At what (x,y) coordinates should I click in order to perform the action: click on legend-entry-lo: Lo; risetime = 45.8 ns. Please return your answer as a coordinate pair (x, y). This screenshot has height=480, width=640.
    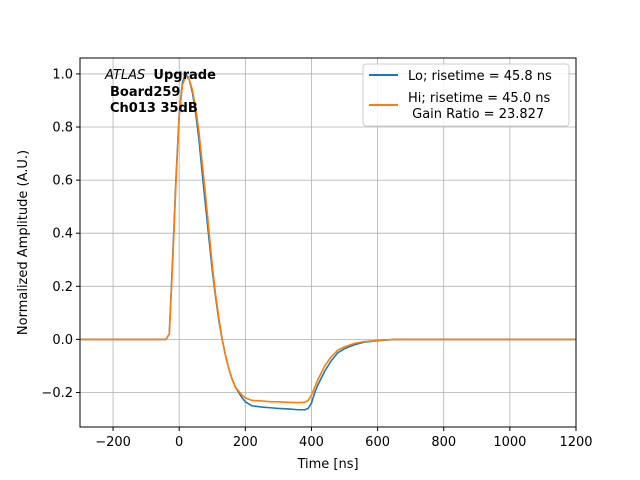
    Looking at the image, I should click on (480, 76).